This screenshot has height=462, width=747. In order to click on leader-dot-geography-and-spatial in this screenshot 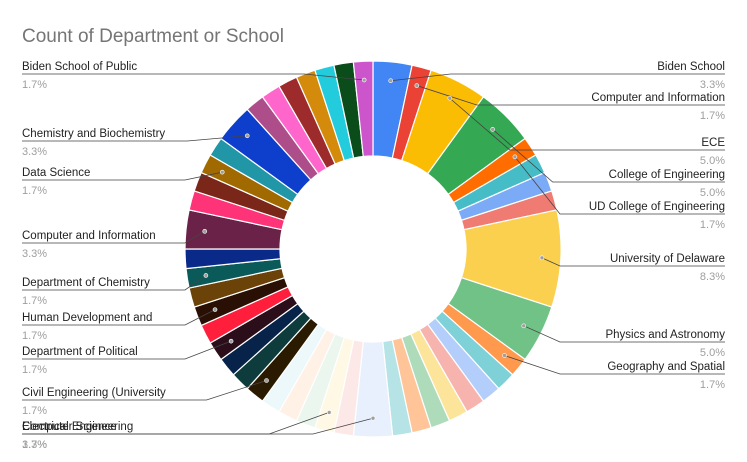, I will do `click(504, 355)`.